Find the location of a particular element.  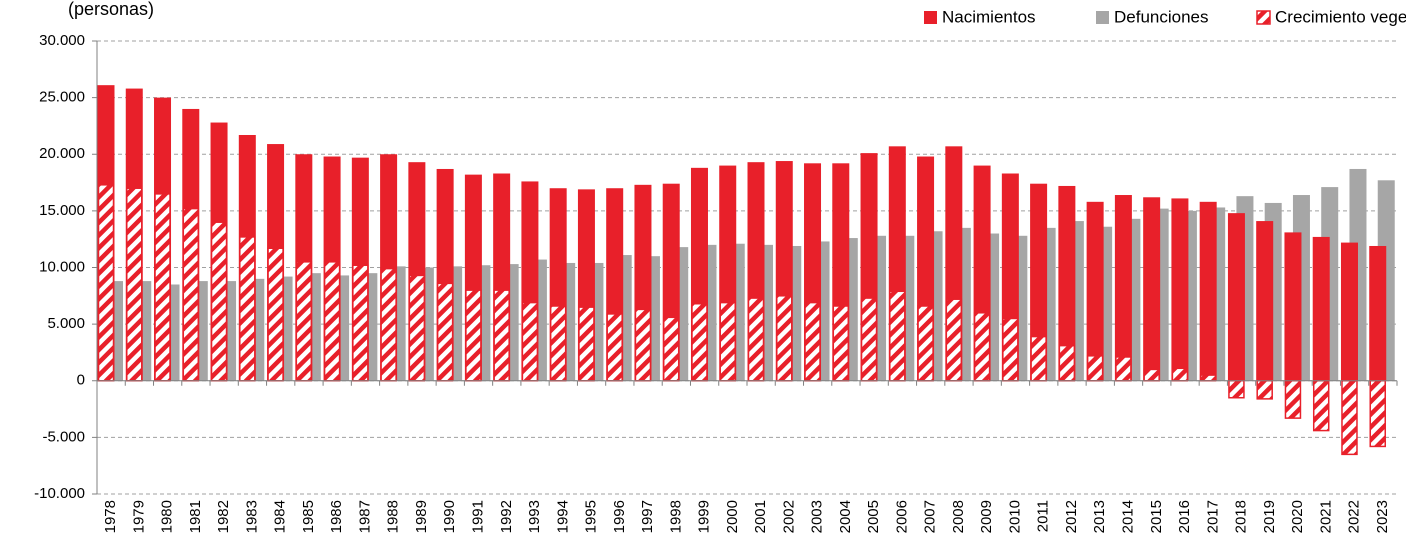

x-tick-label: 2011 is located at coordinates (1043, 516).